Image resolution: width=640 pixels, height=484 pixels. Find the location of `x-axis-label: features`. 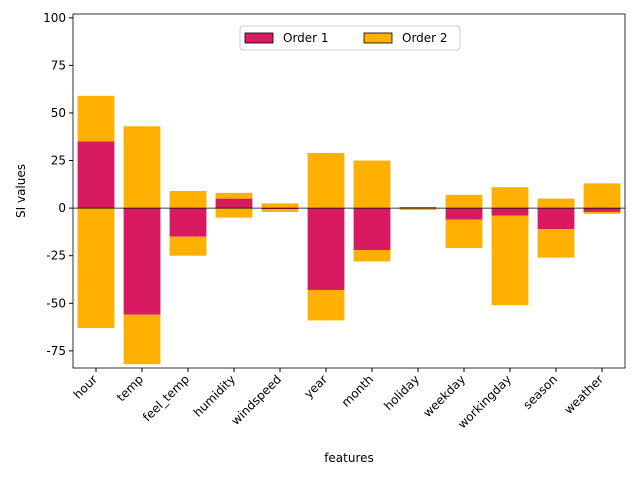

x-axis-label: features is located at coordinates (349, 458).